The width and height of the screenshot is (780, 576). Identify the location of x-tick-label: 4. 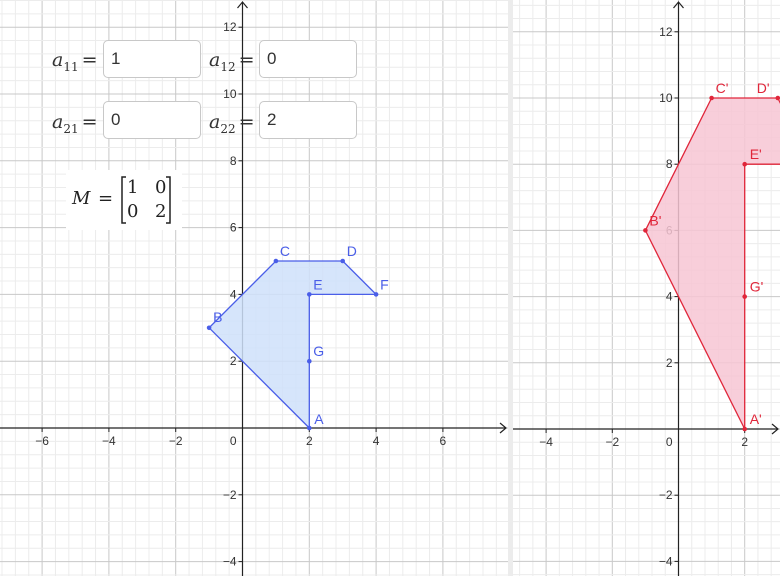
(376, 441).